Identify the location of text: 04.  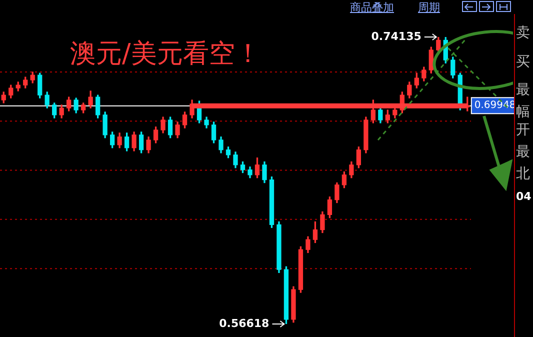
(524, 197).